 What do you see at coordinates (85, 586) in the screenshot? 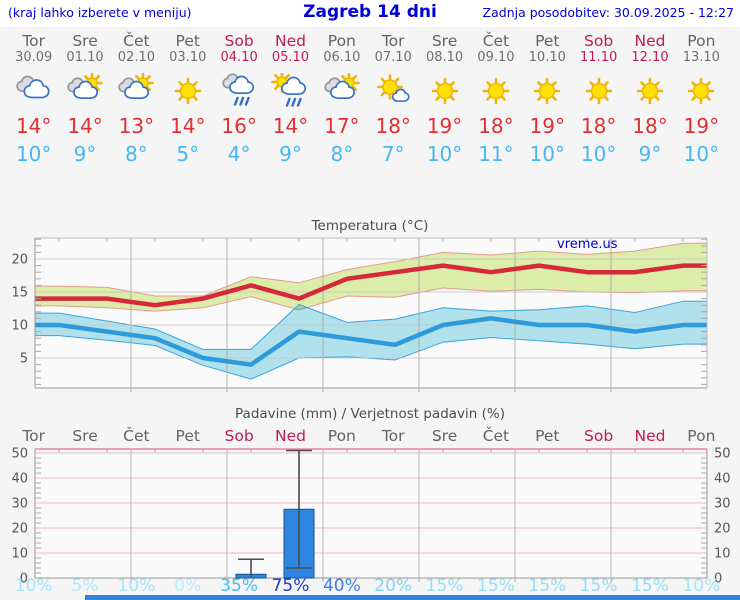
I see `precip-probability: 5%` at bounding box center [85, 586].